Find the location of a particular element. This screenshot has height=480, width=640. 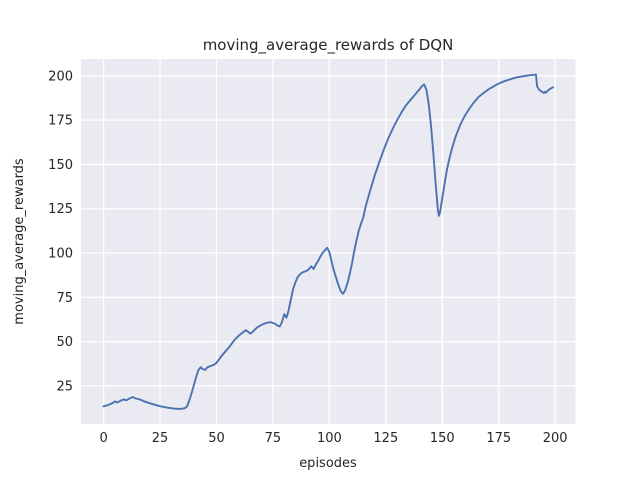

y-tick-label: 125 is located at coordinates (60, 209).